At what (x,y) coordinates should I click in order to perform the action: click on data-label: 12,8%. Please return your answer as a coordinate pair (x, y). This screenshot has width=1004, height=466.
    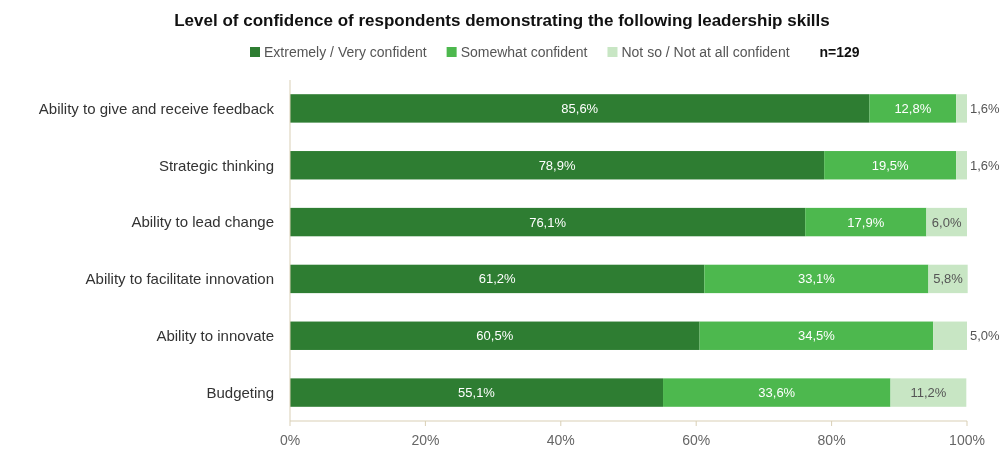
    Looking at the image, I should click on (913, 108).